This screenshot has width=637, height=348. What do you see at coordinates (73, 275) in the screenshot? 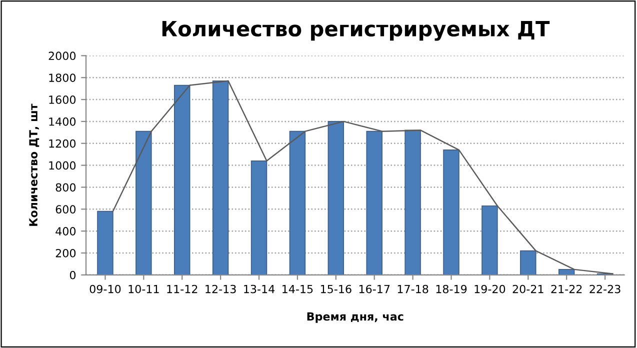
I see `y-tick-label: 0` at bounding box center [73, 275].